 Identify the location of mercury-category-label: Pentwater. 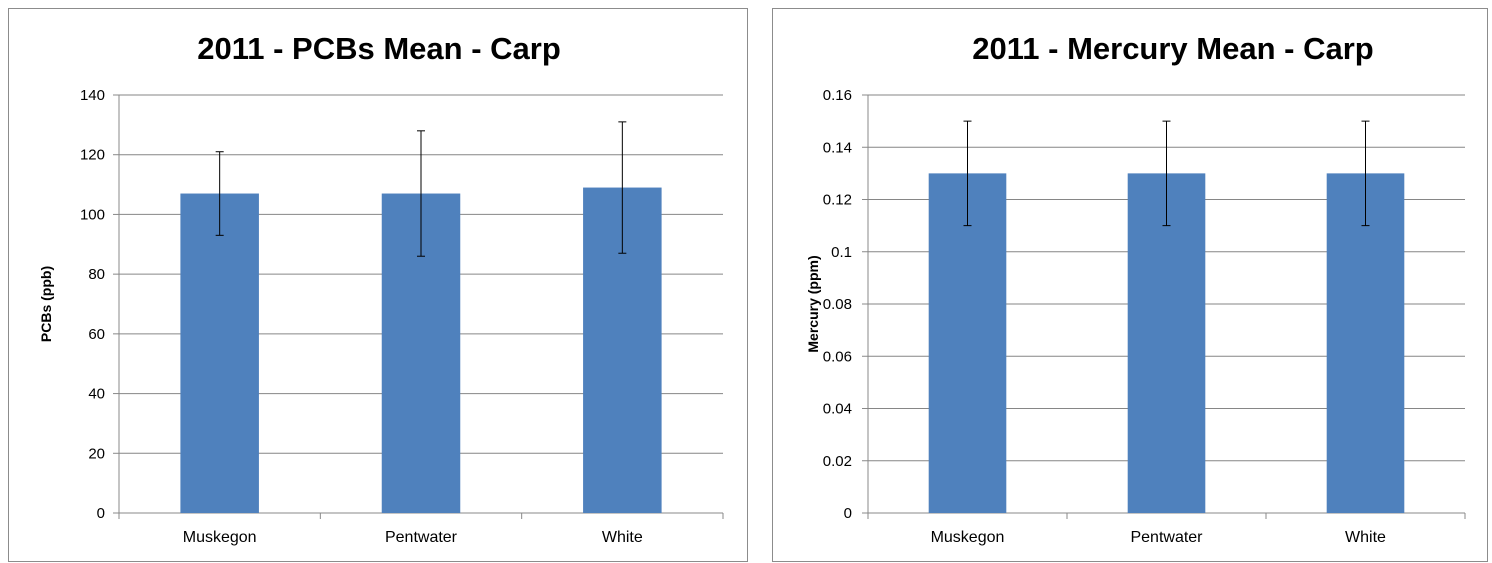
(1166, 537).